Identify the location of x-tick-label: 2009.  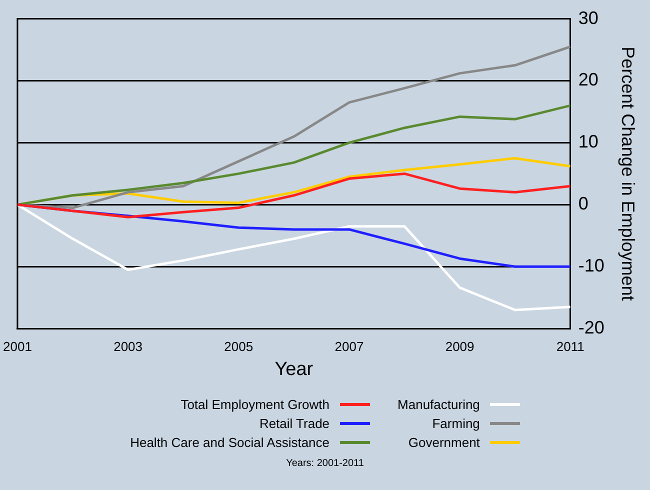
(459, 346).